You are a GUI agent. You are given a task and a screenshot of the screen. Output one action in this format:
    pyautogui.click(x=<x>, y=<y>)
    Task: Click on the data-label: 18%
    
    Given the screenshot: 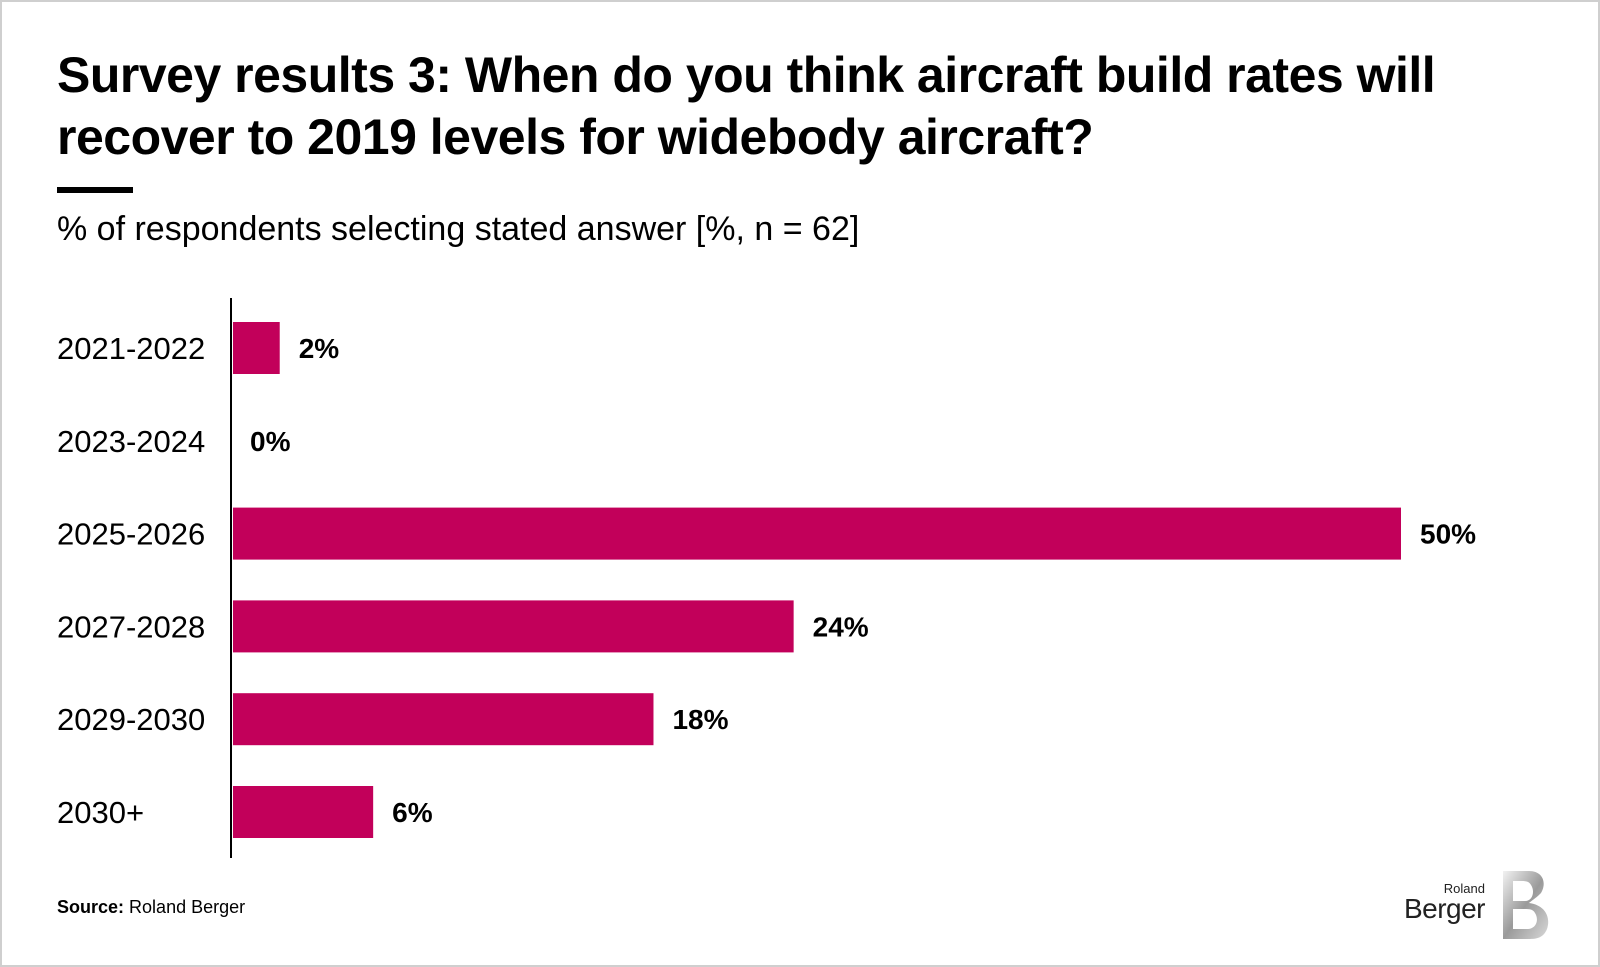 What is the action you would take?
    pyautogui.click(x=700, y=719)
    